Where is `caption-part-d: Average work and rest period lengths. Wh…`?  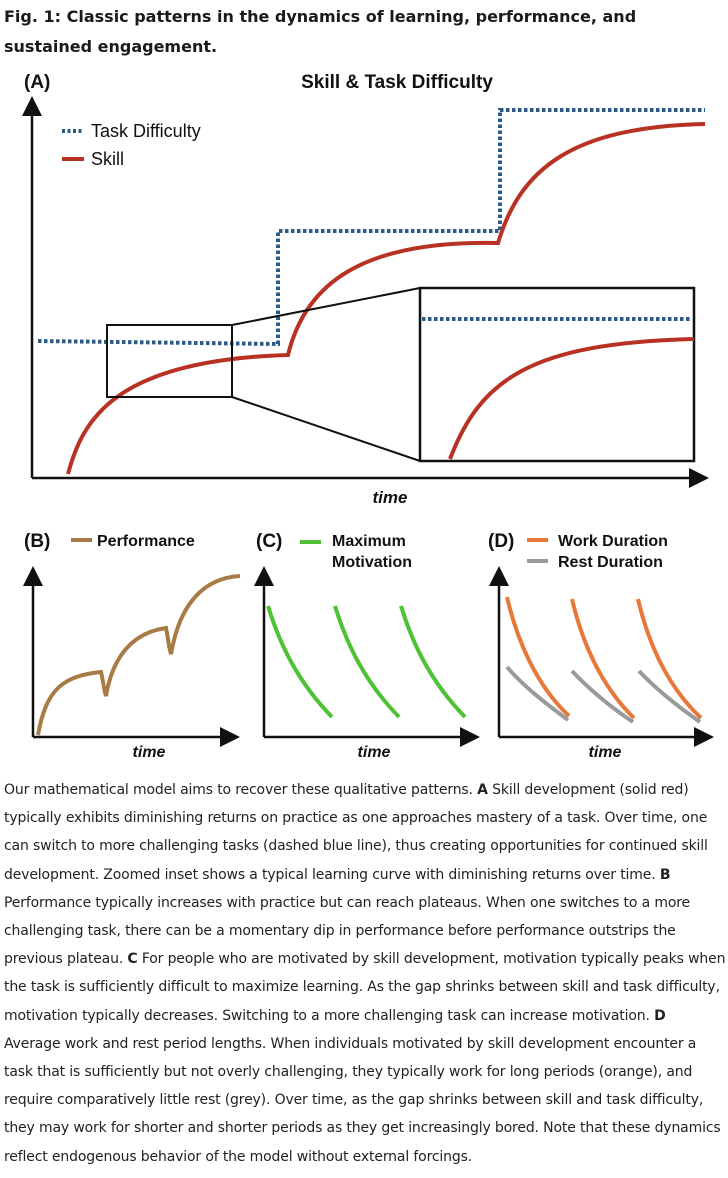
caption-part-d: Average work and rest period lengths. Wh… is located at coordinates (362, 1100).